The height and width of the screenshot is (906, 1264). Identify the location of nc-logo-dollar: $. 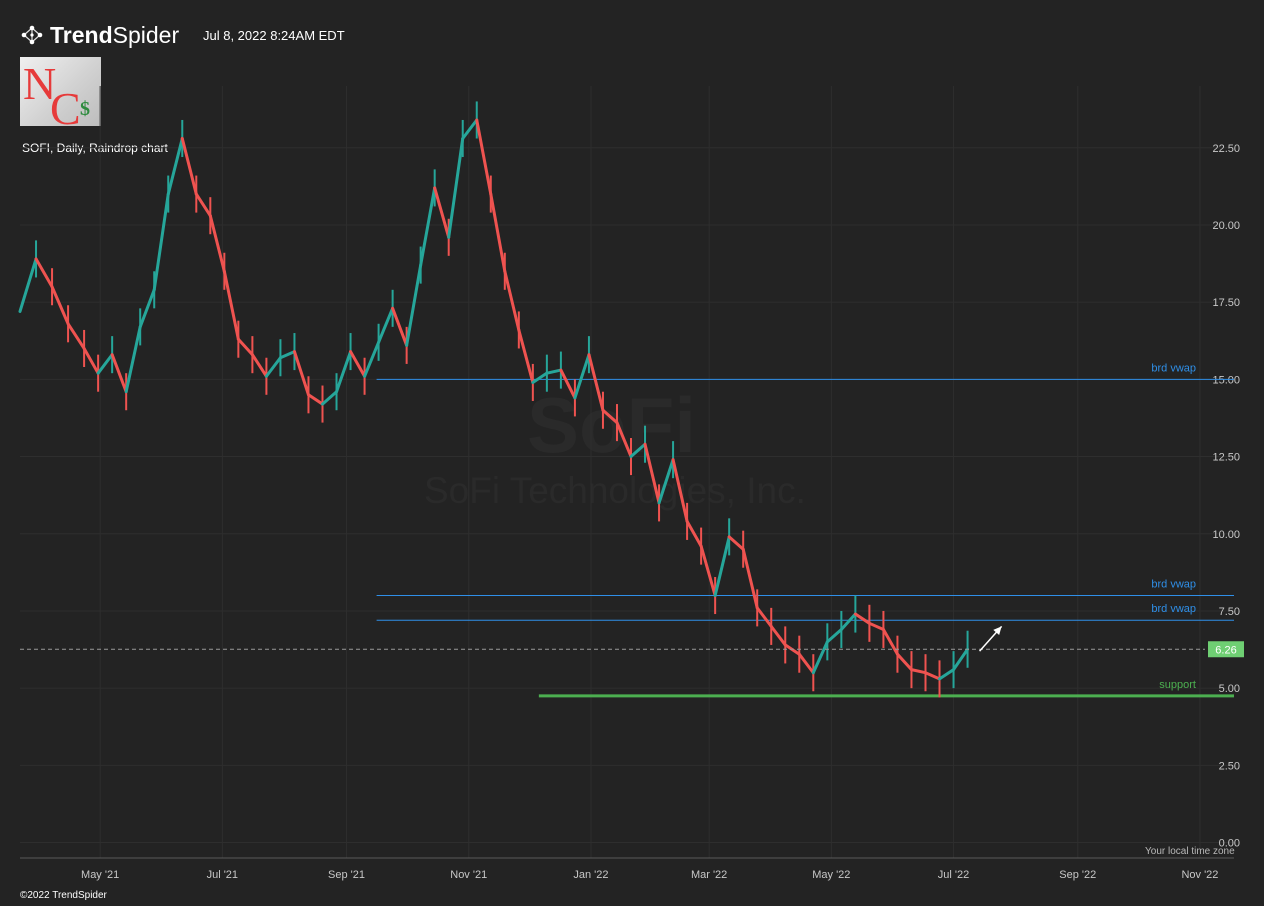
(85, 109).